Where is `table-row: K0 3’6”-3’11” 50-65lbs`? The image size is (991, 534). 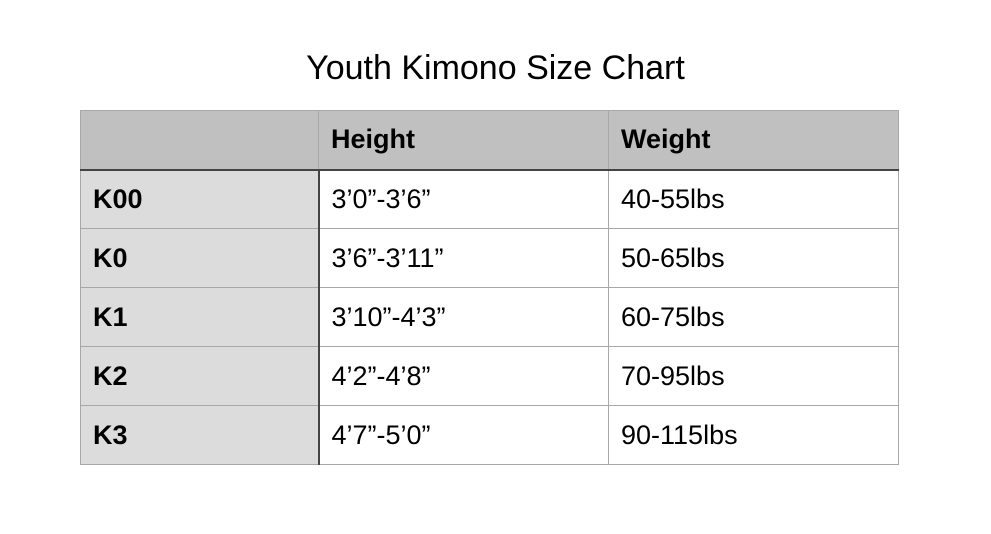 table-row: K0 3’6”-3’11” 50-65lbs is located at coordinates (489, 258).